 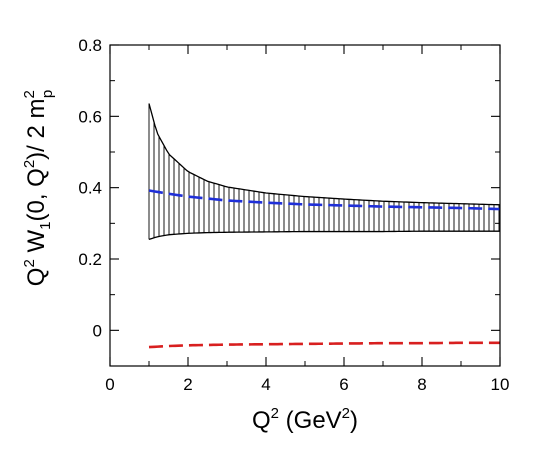 I want to click on x-tick-label: 0, so click(x=109, y=384).